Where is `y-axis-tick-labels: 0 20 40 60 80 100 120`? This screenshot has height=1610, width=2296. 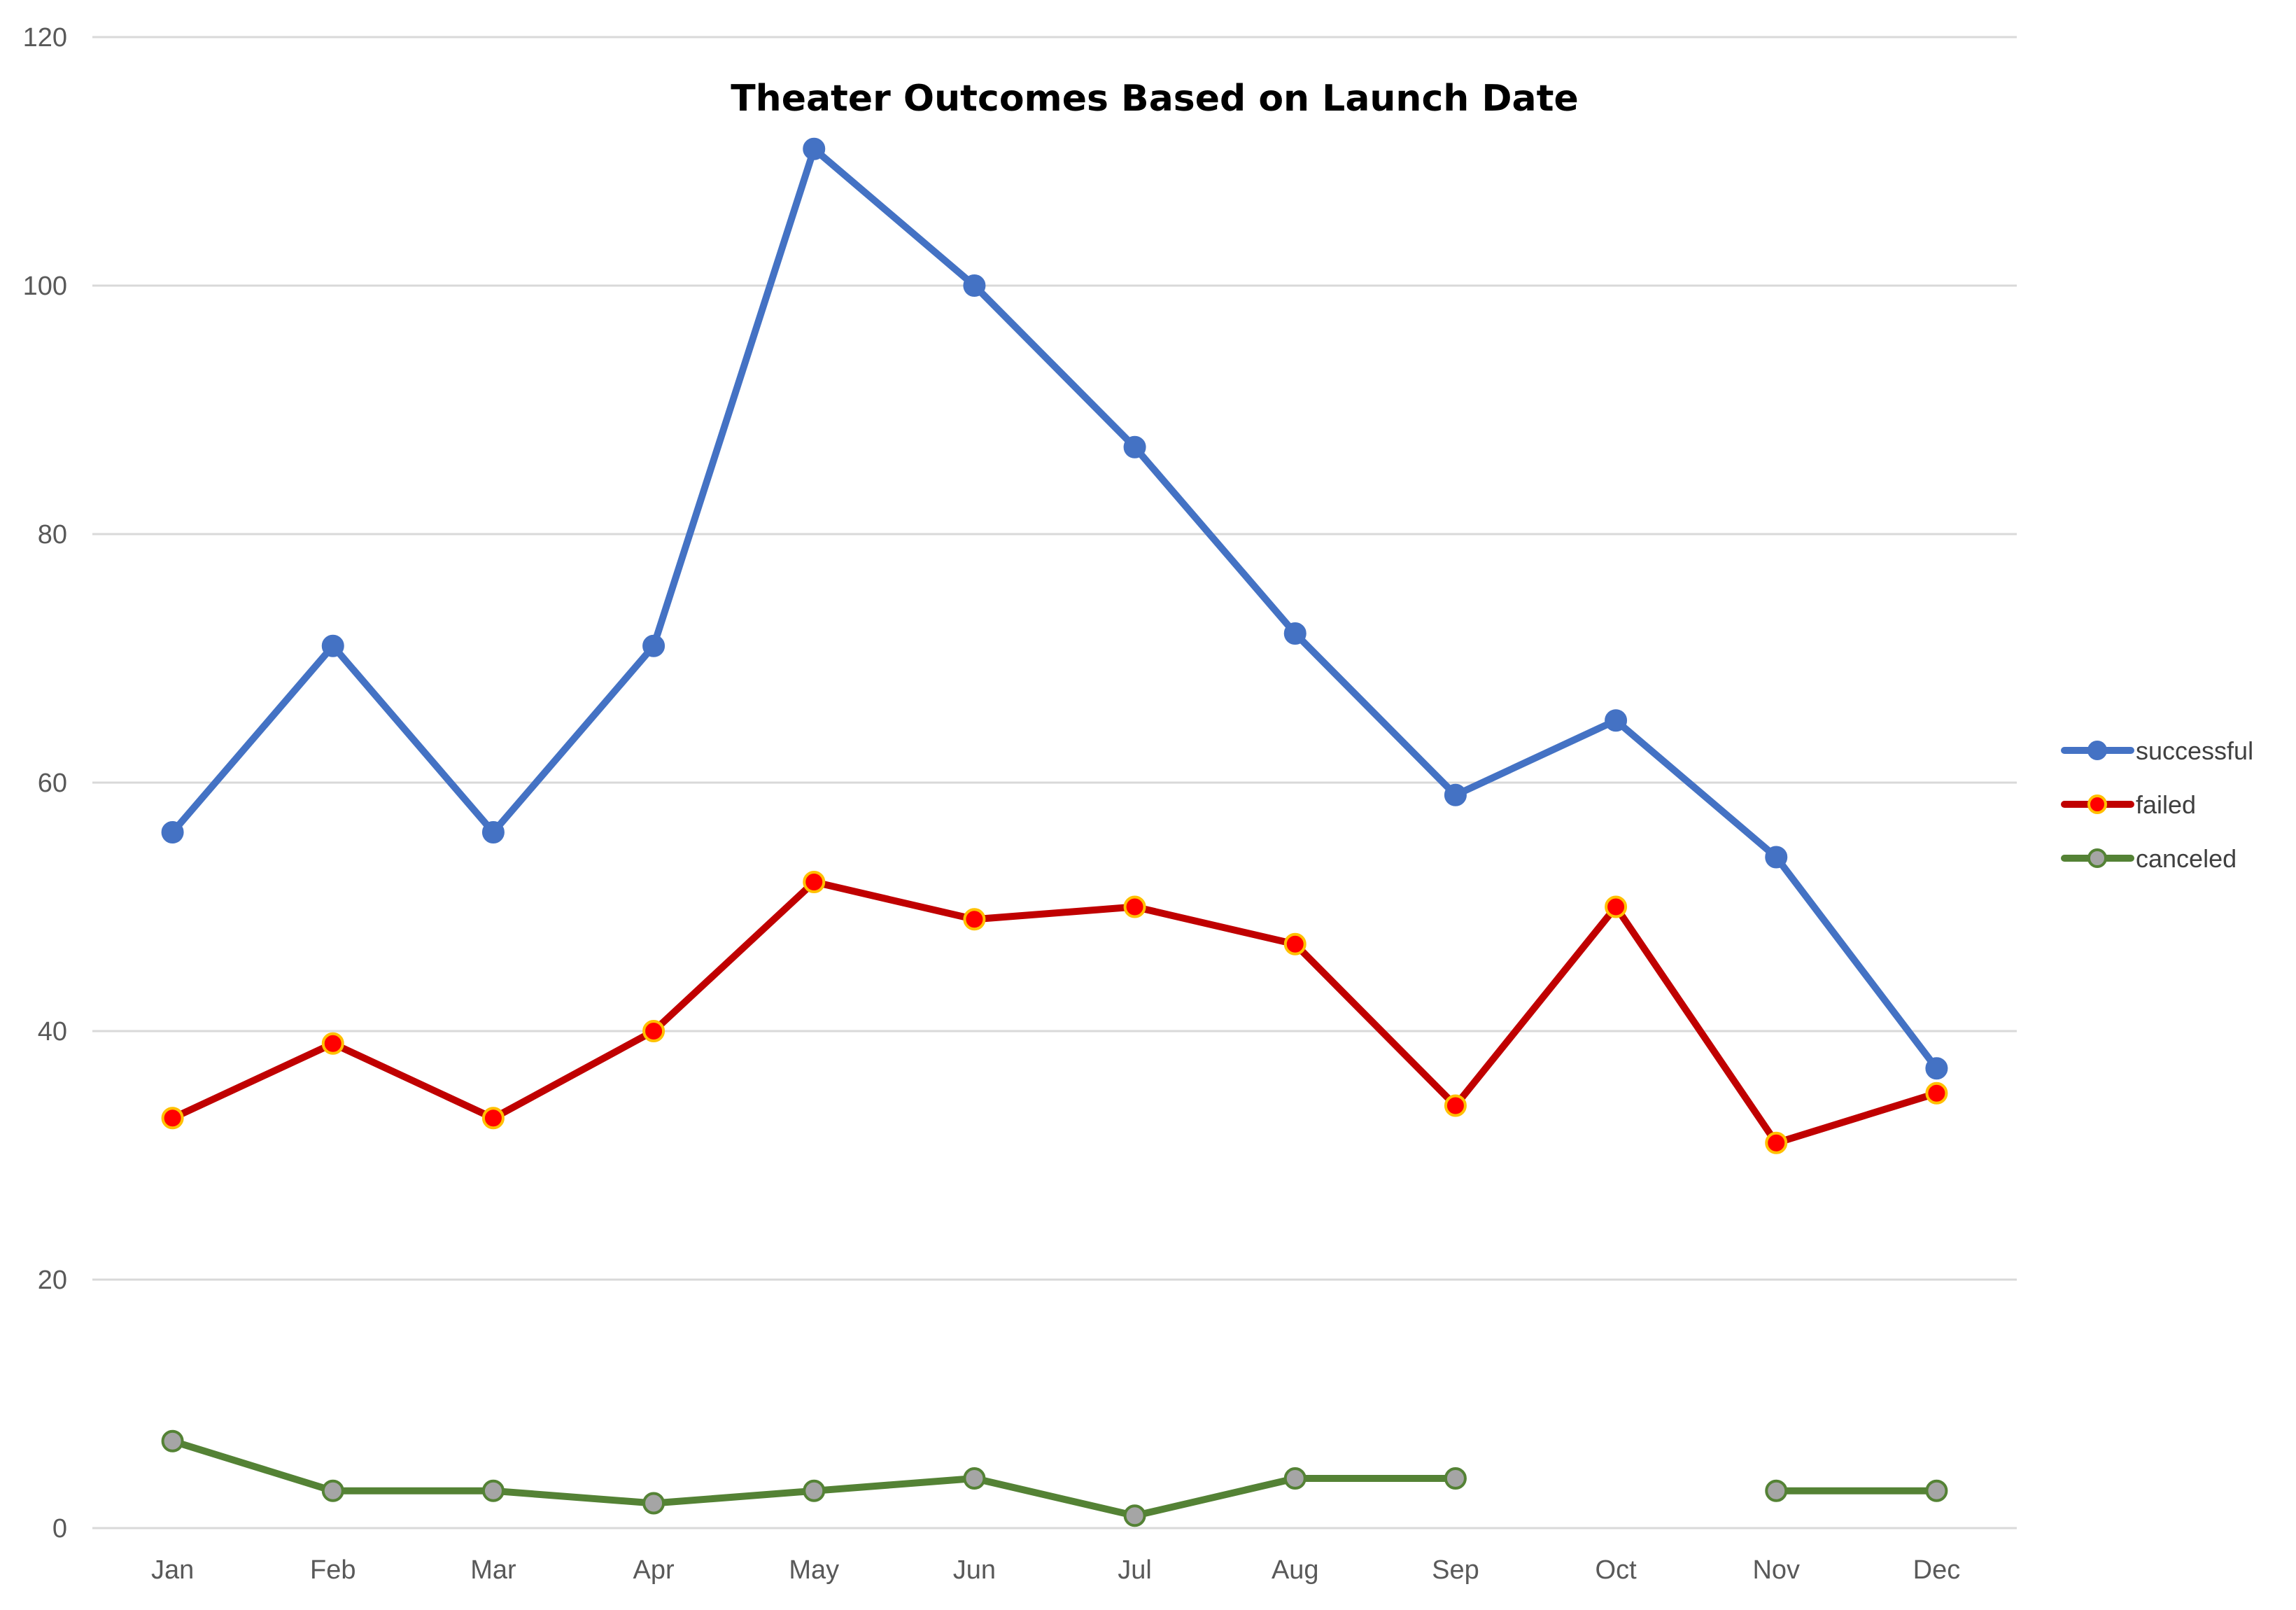
y-axis-tick-labels: 0 20 40 60 80 100 120 is located at coordinates (45, 783).